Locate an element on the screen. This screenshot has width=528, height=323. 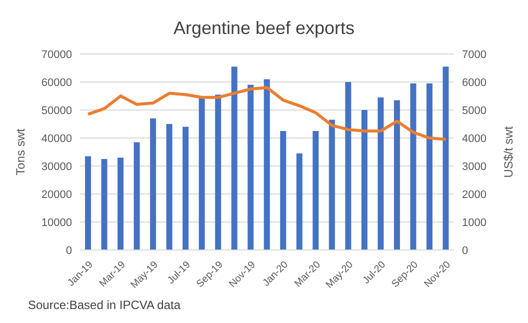
y2-tick-label: 1000 is located at coordinates (474, 222).